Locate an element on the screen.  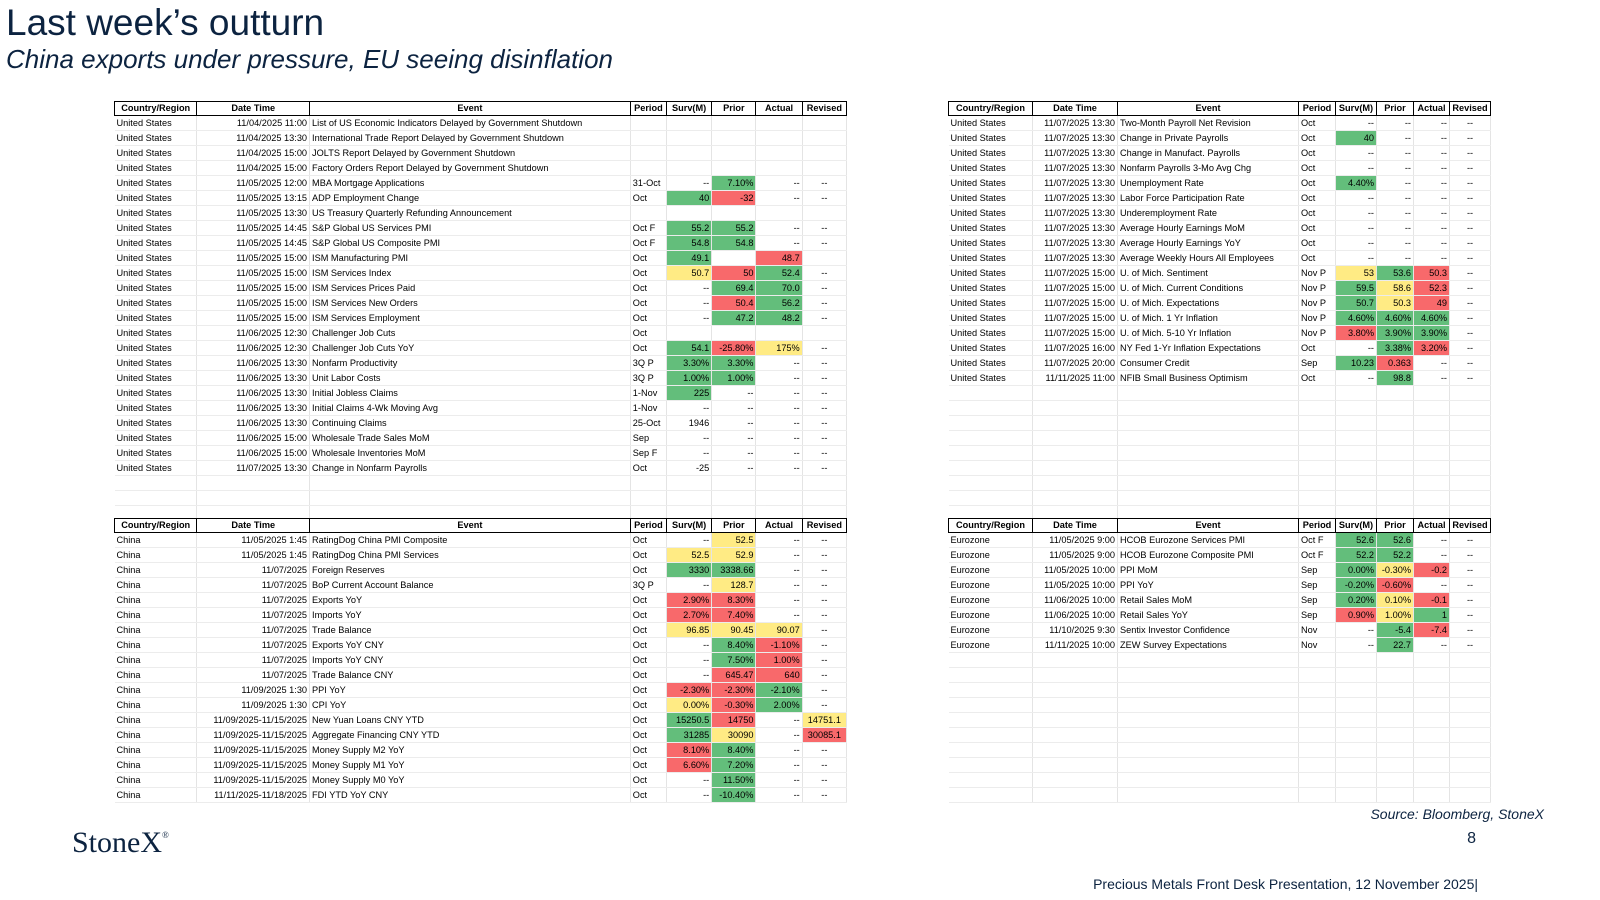
cell-survey: 0.00% is located at coordinates (689, 705).